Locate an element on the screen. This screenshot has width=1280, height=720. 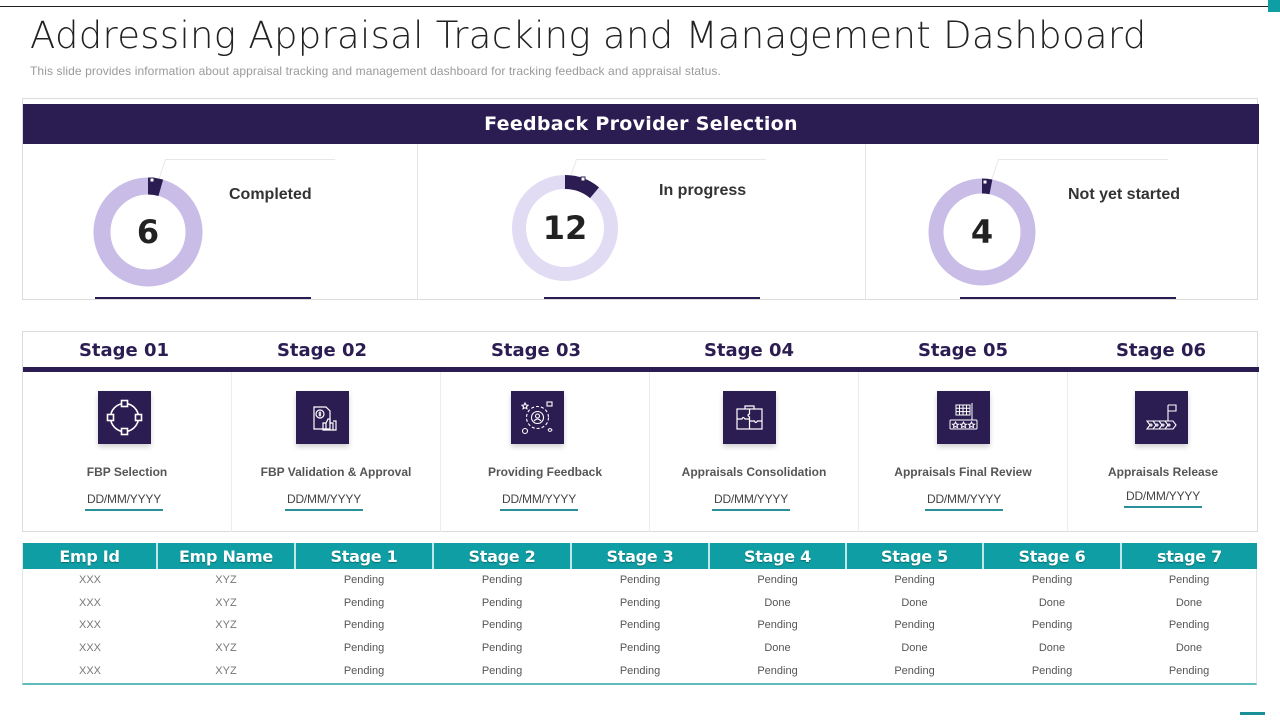
stage-name: Appraisals Release is located at coordinates (1163, 472).